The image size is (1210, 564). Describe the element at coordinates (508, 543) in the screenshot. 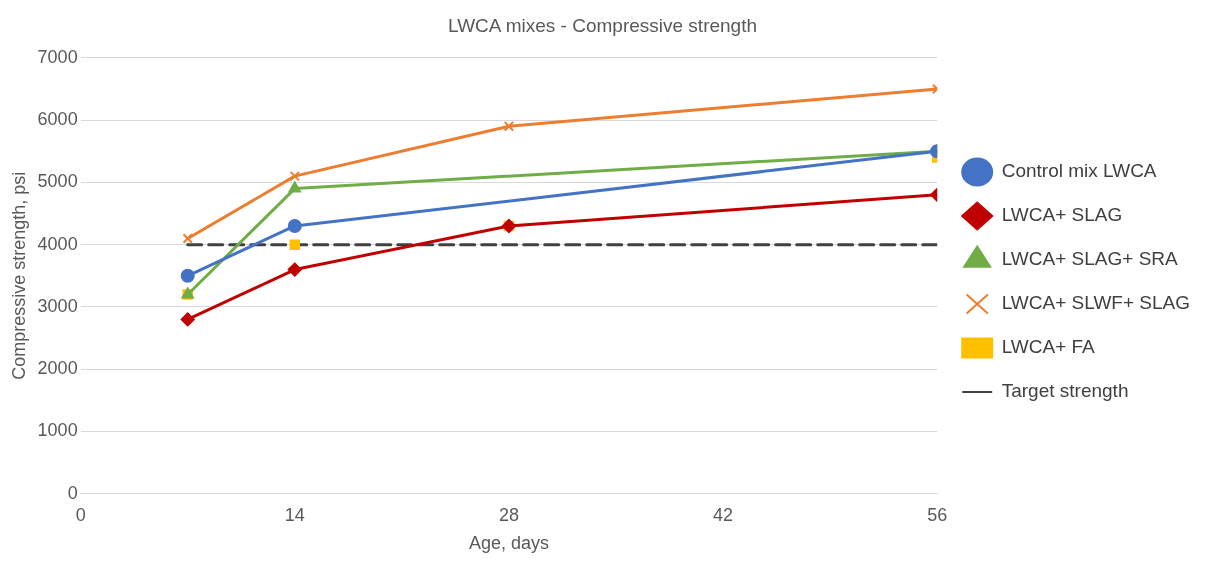

I see `x-axis-title: Age, days` at that location.